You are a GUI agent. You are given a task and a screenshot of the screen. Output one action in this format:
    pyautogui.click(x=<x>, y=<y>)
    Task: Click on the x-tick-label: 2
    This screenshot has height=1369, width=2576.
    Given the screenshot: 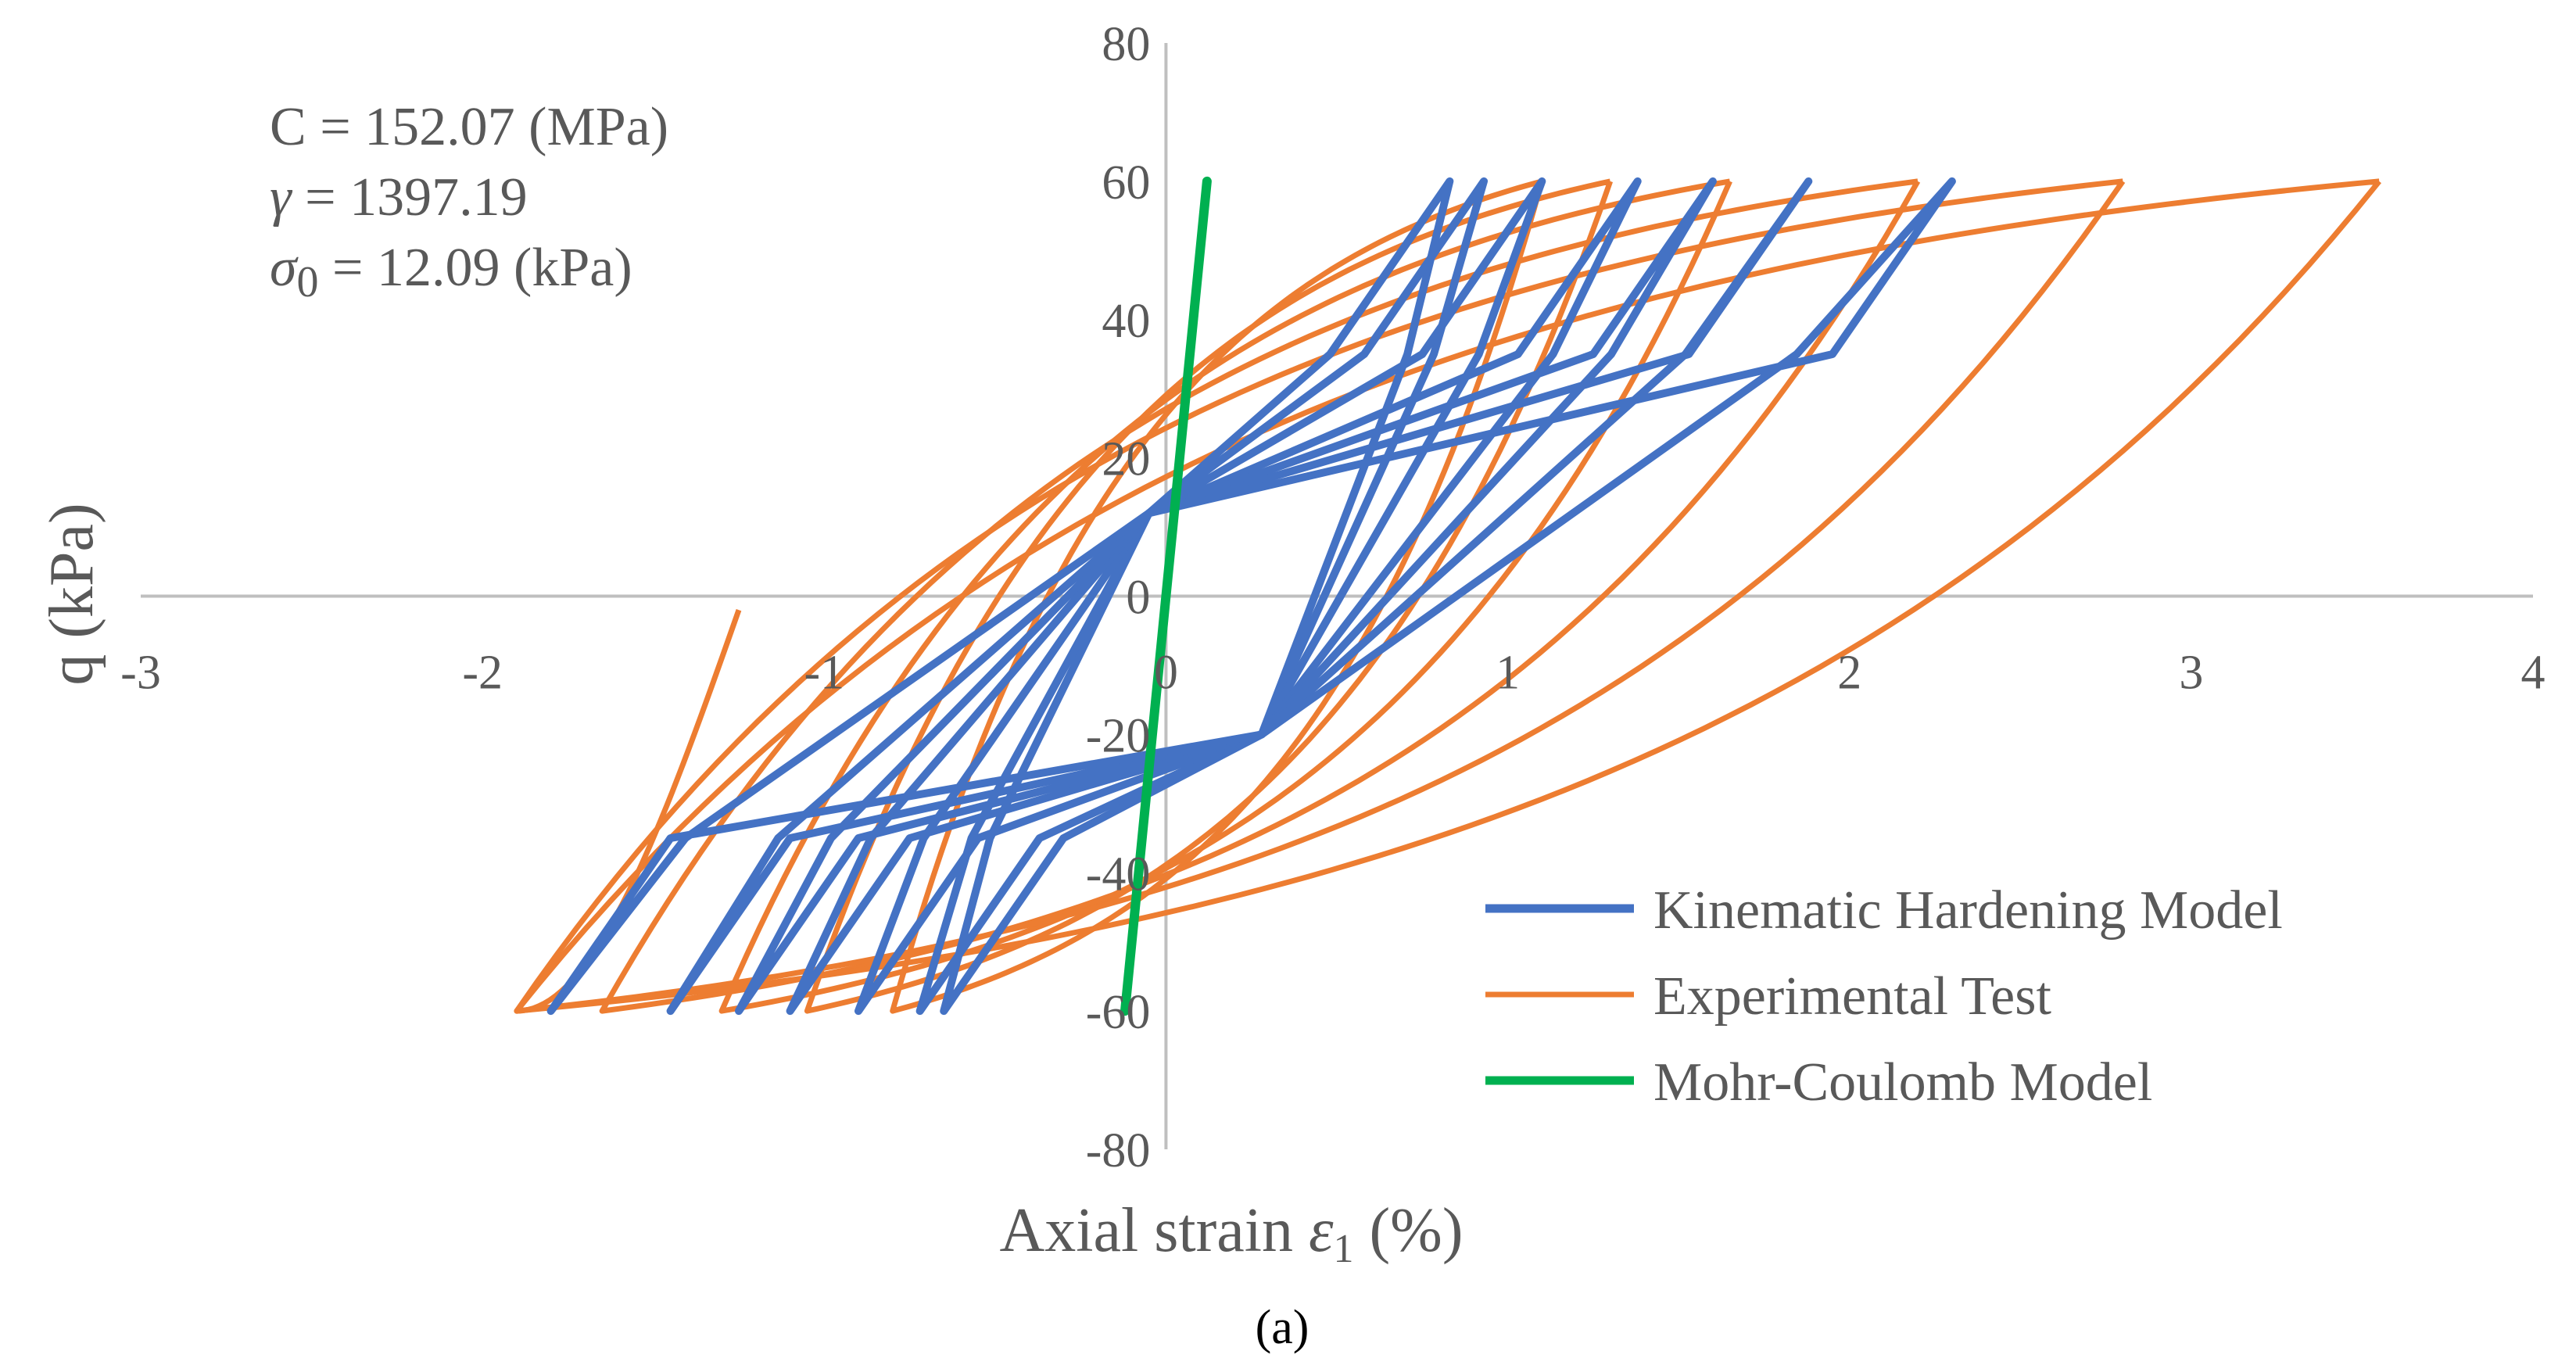 What is the action you would take?
    pyautogui.click(x=1849, y=673)
    